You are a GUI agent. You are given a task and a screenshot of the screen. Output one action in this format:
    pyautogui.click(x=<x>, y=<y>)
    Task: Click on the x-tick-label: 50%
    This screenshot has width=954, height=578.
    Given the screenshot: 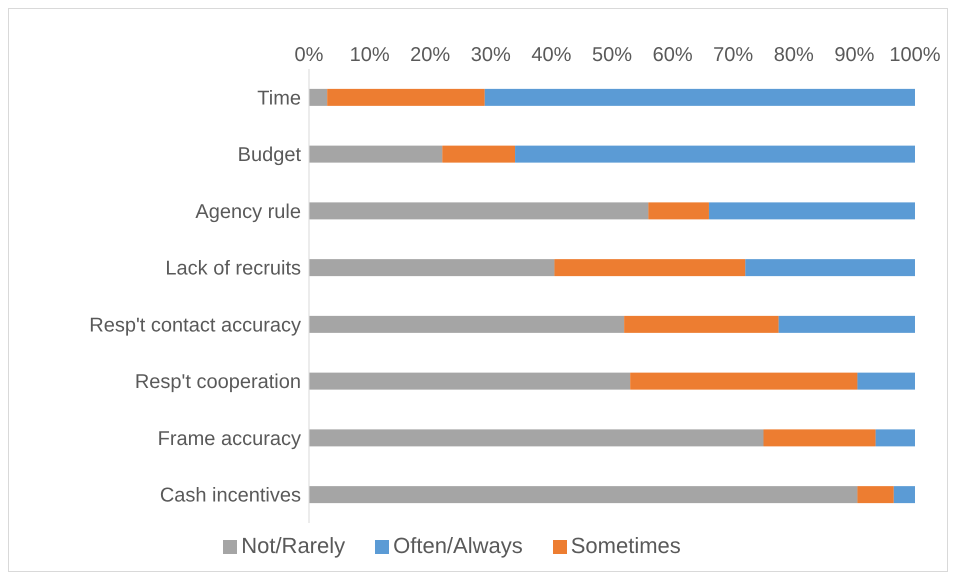 What is the action you would take?
    pyautogui.click(x=612, y=55)
    